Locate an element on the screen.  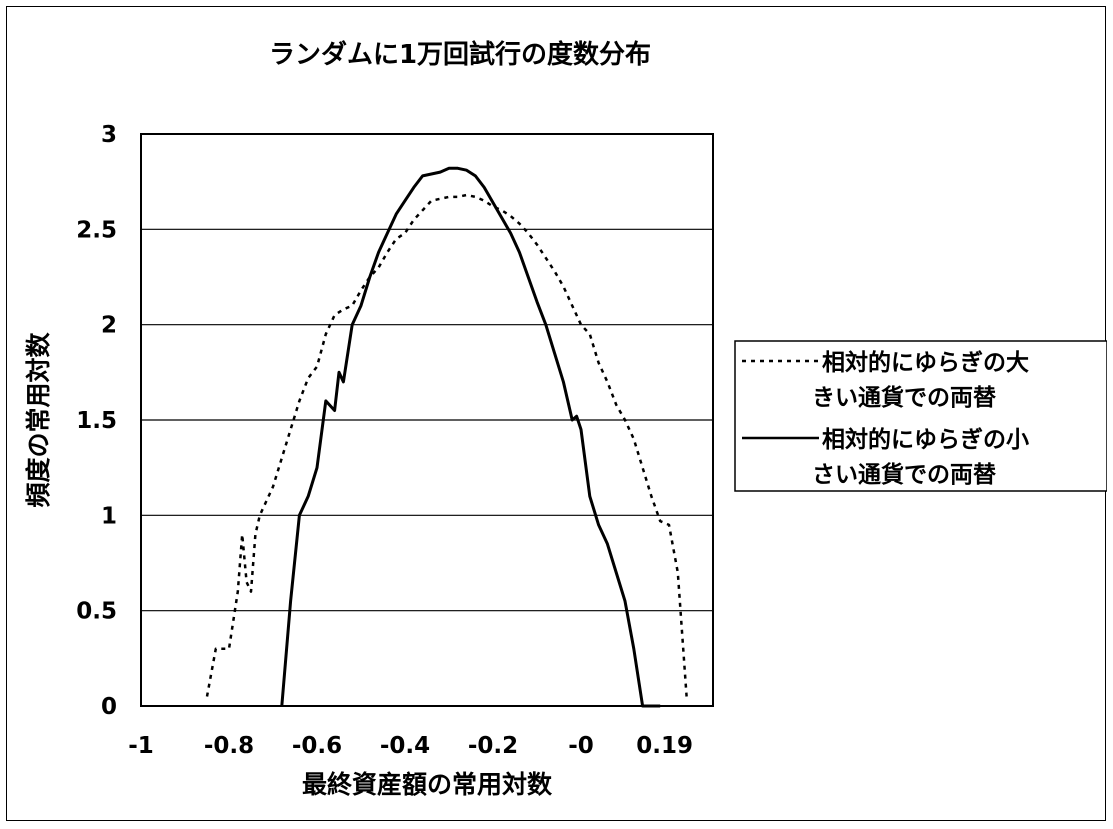
y-tick-label: 2 is located at coordinates (109, 326).